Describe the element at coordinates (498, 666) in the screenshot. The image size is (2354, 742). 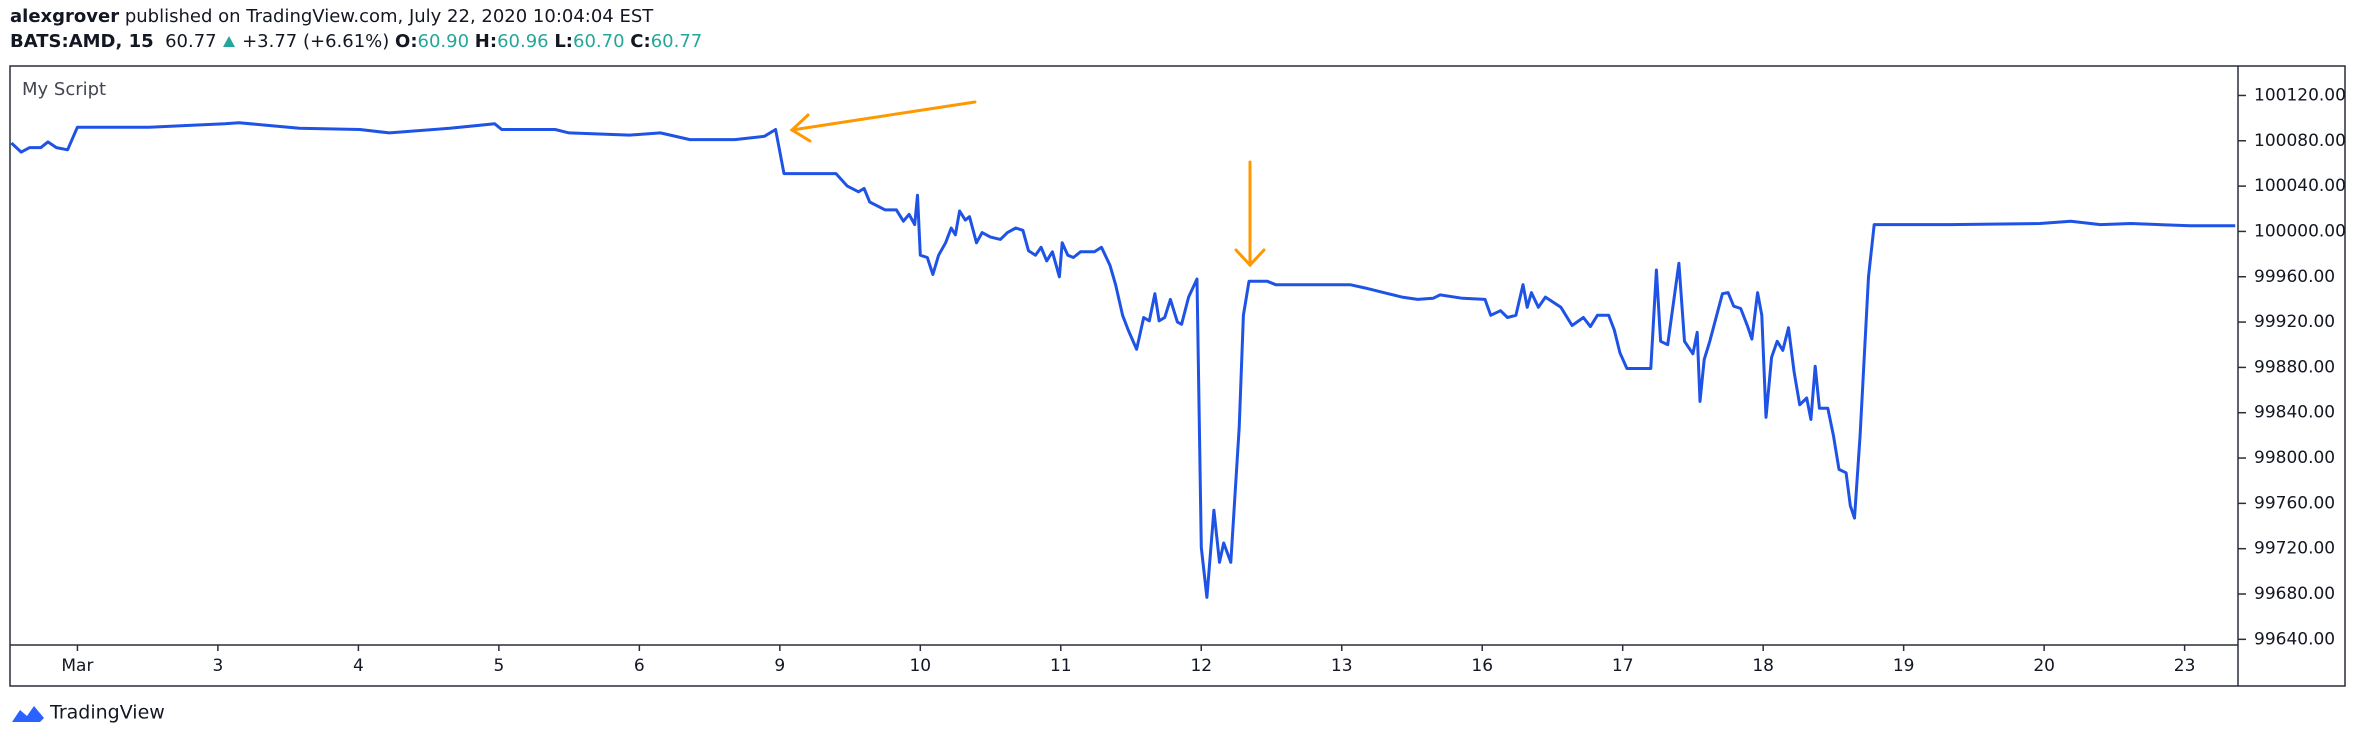
I see `x-tick-label: 5` at that location.